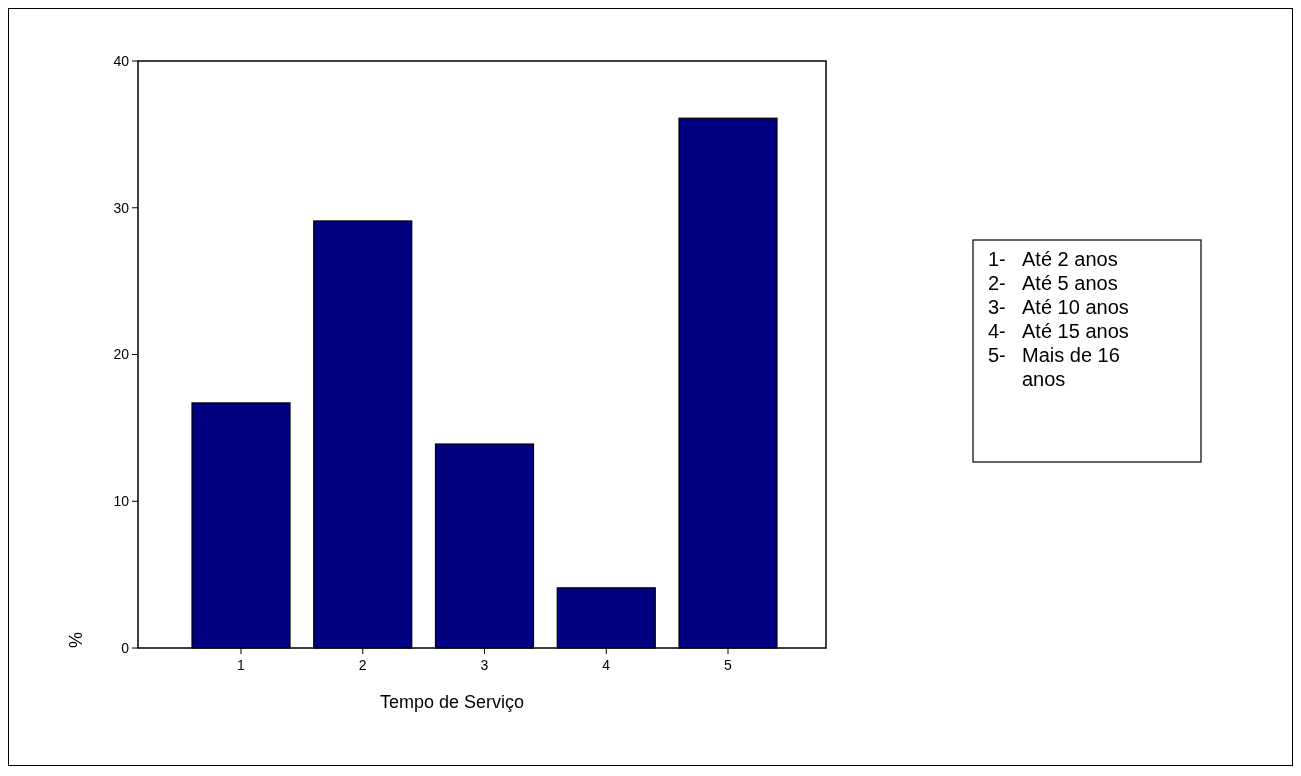 Image resolution: width=1301 pixels, height=776 pixels. Describe the element at coordinates (362, 665) in the screenshot. I see `x-tick-label: 2` at that location.